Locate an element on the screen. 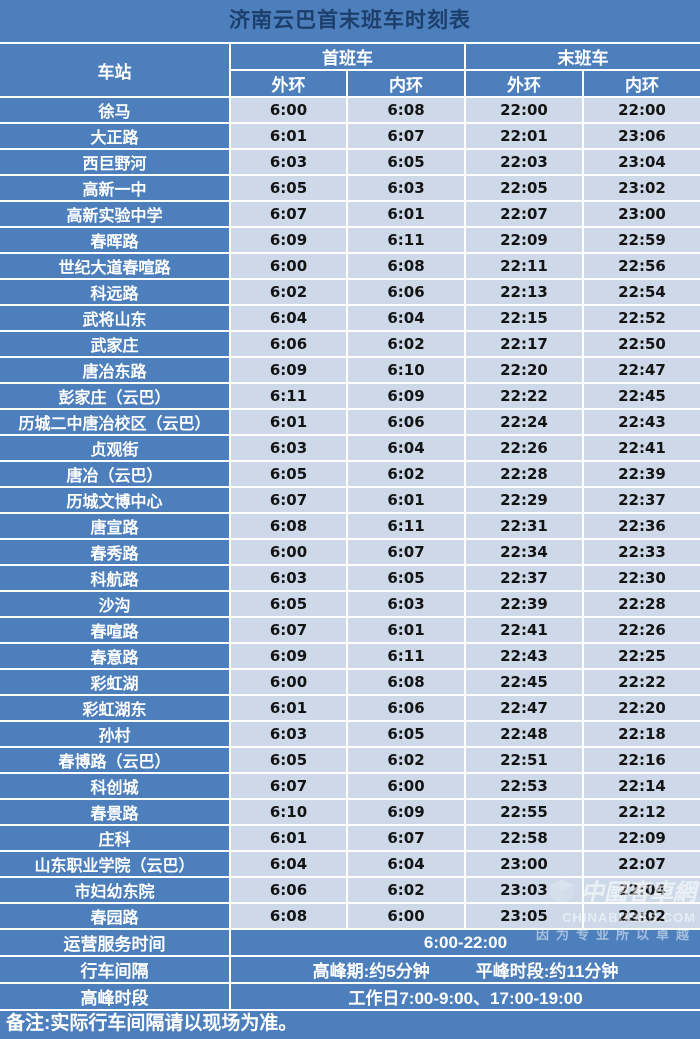  time-cell: 22:29 is located at coordinates (524, 500).